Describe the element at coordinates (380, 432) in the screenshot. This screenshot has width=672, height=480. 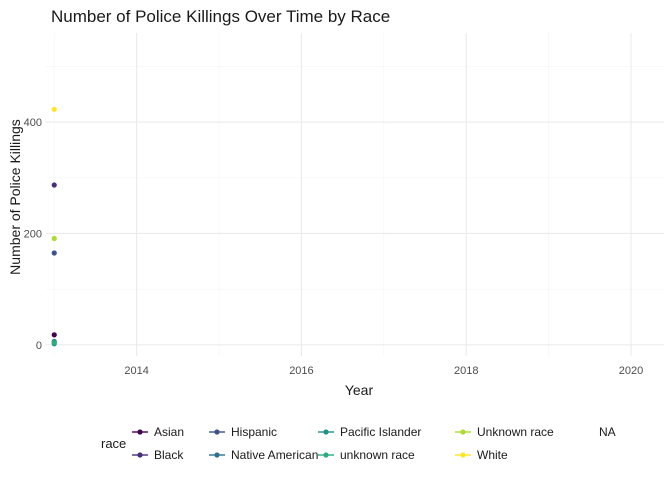
I see `legend-label: Pacific Islander` at that location.